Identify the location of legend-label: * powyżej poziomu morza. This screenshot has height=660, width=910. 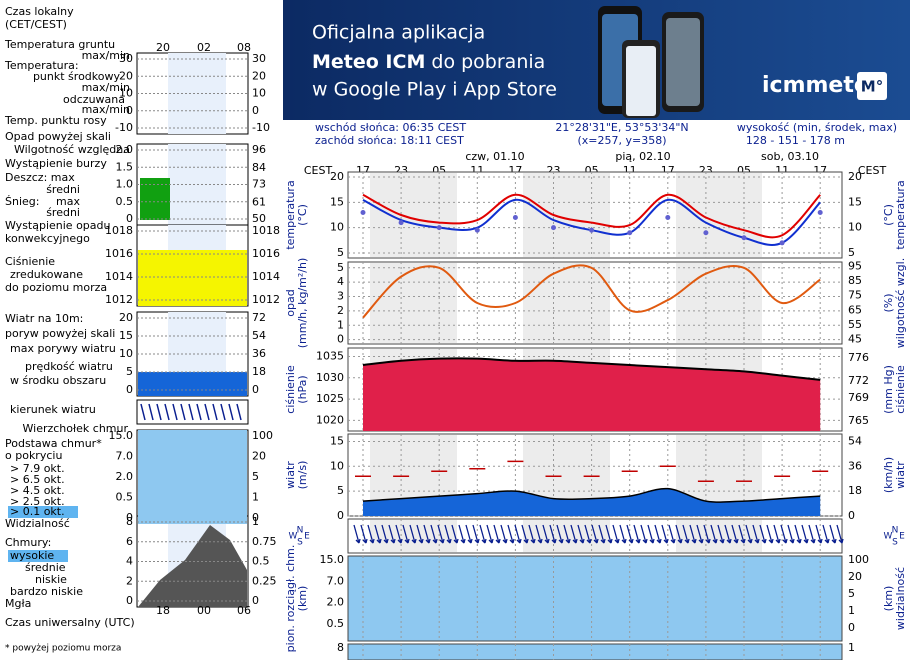
(63, 649).